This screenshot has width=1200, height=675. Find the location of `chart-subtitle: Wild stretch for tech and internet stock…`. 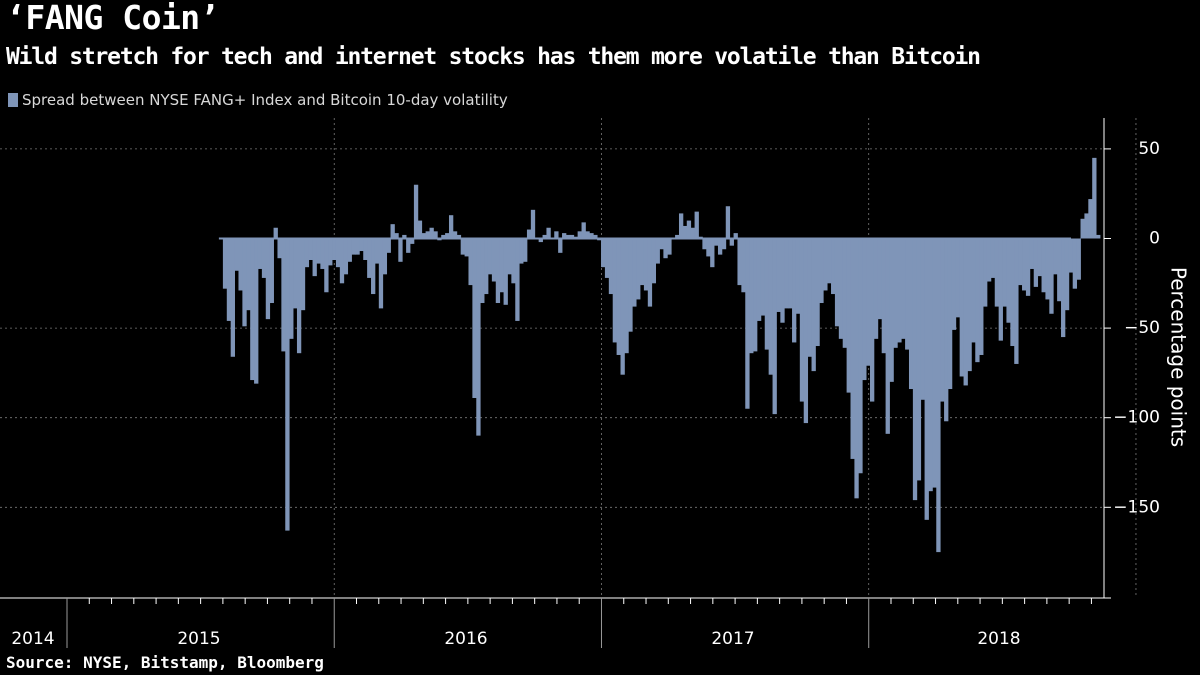

chart-subtitle: Wild stretch for tech and internet stock… is located at coordinates (493, 57).